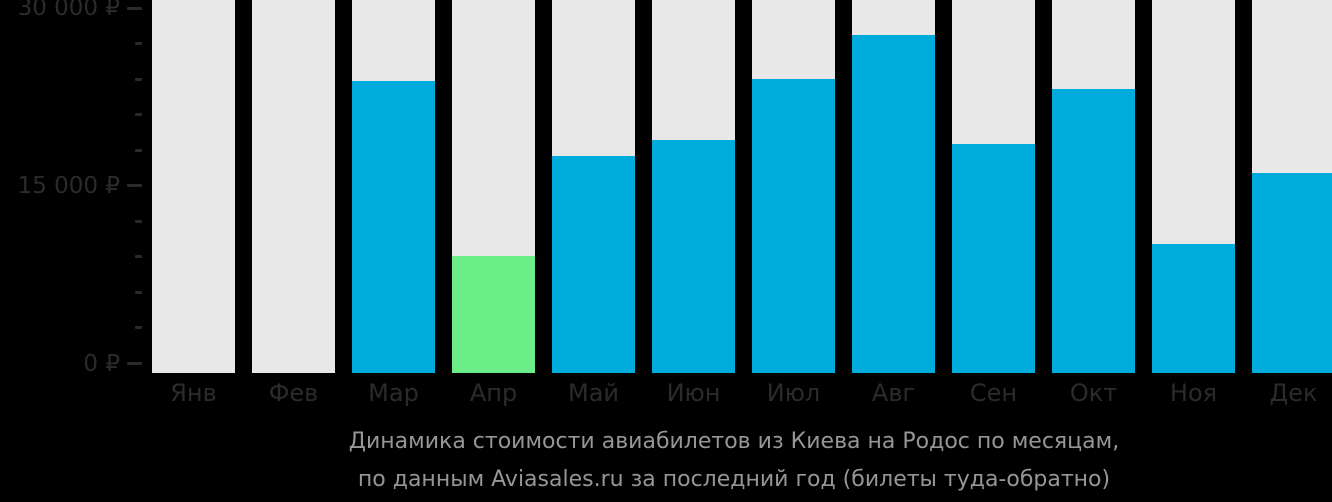 Image resolution: width=1332 pixels, height=502 pixels. What do you see at coordinates (393, 227) in the screenshot?
I see `bar-value-mar` at bounding box center [393, 227].